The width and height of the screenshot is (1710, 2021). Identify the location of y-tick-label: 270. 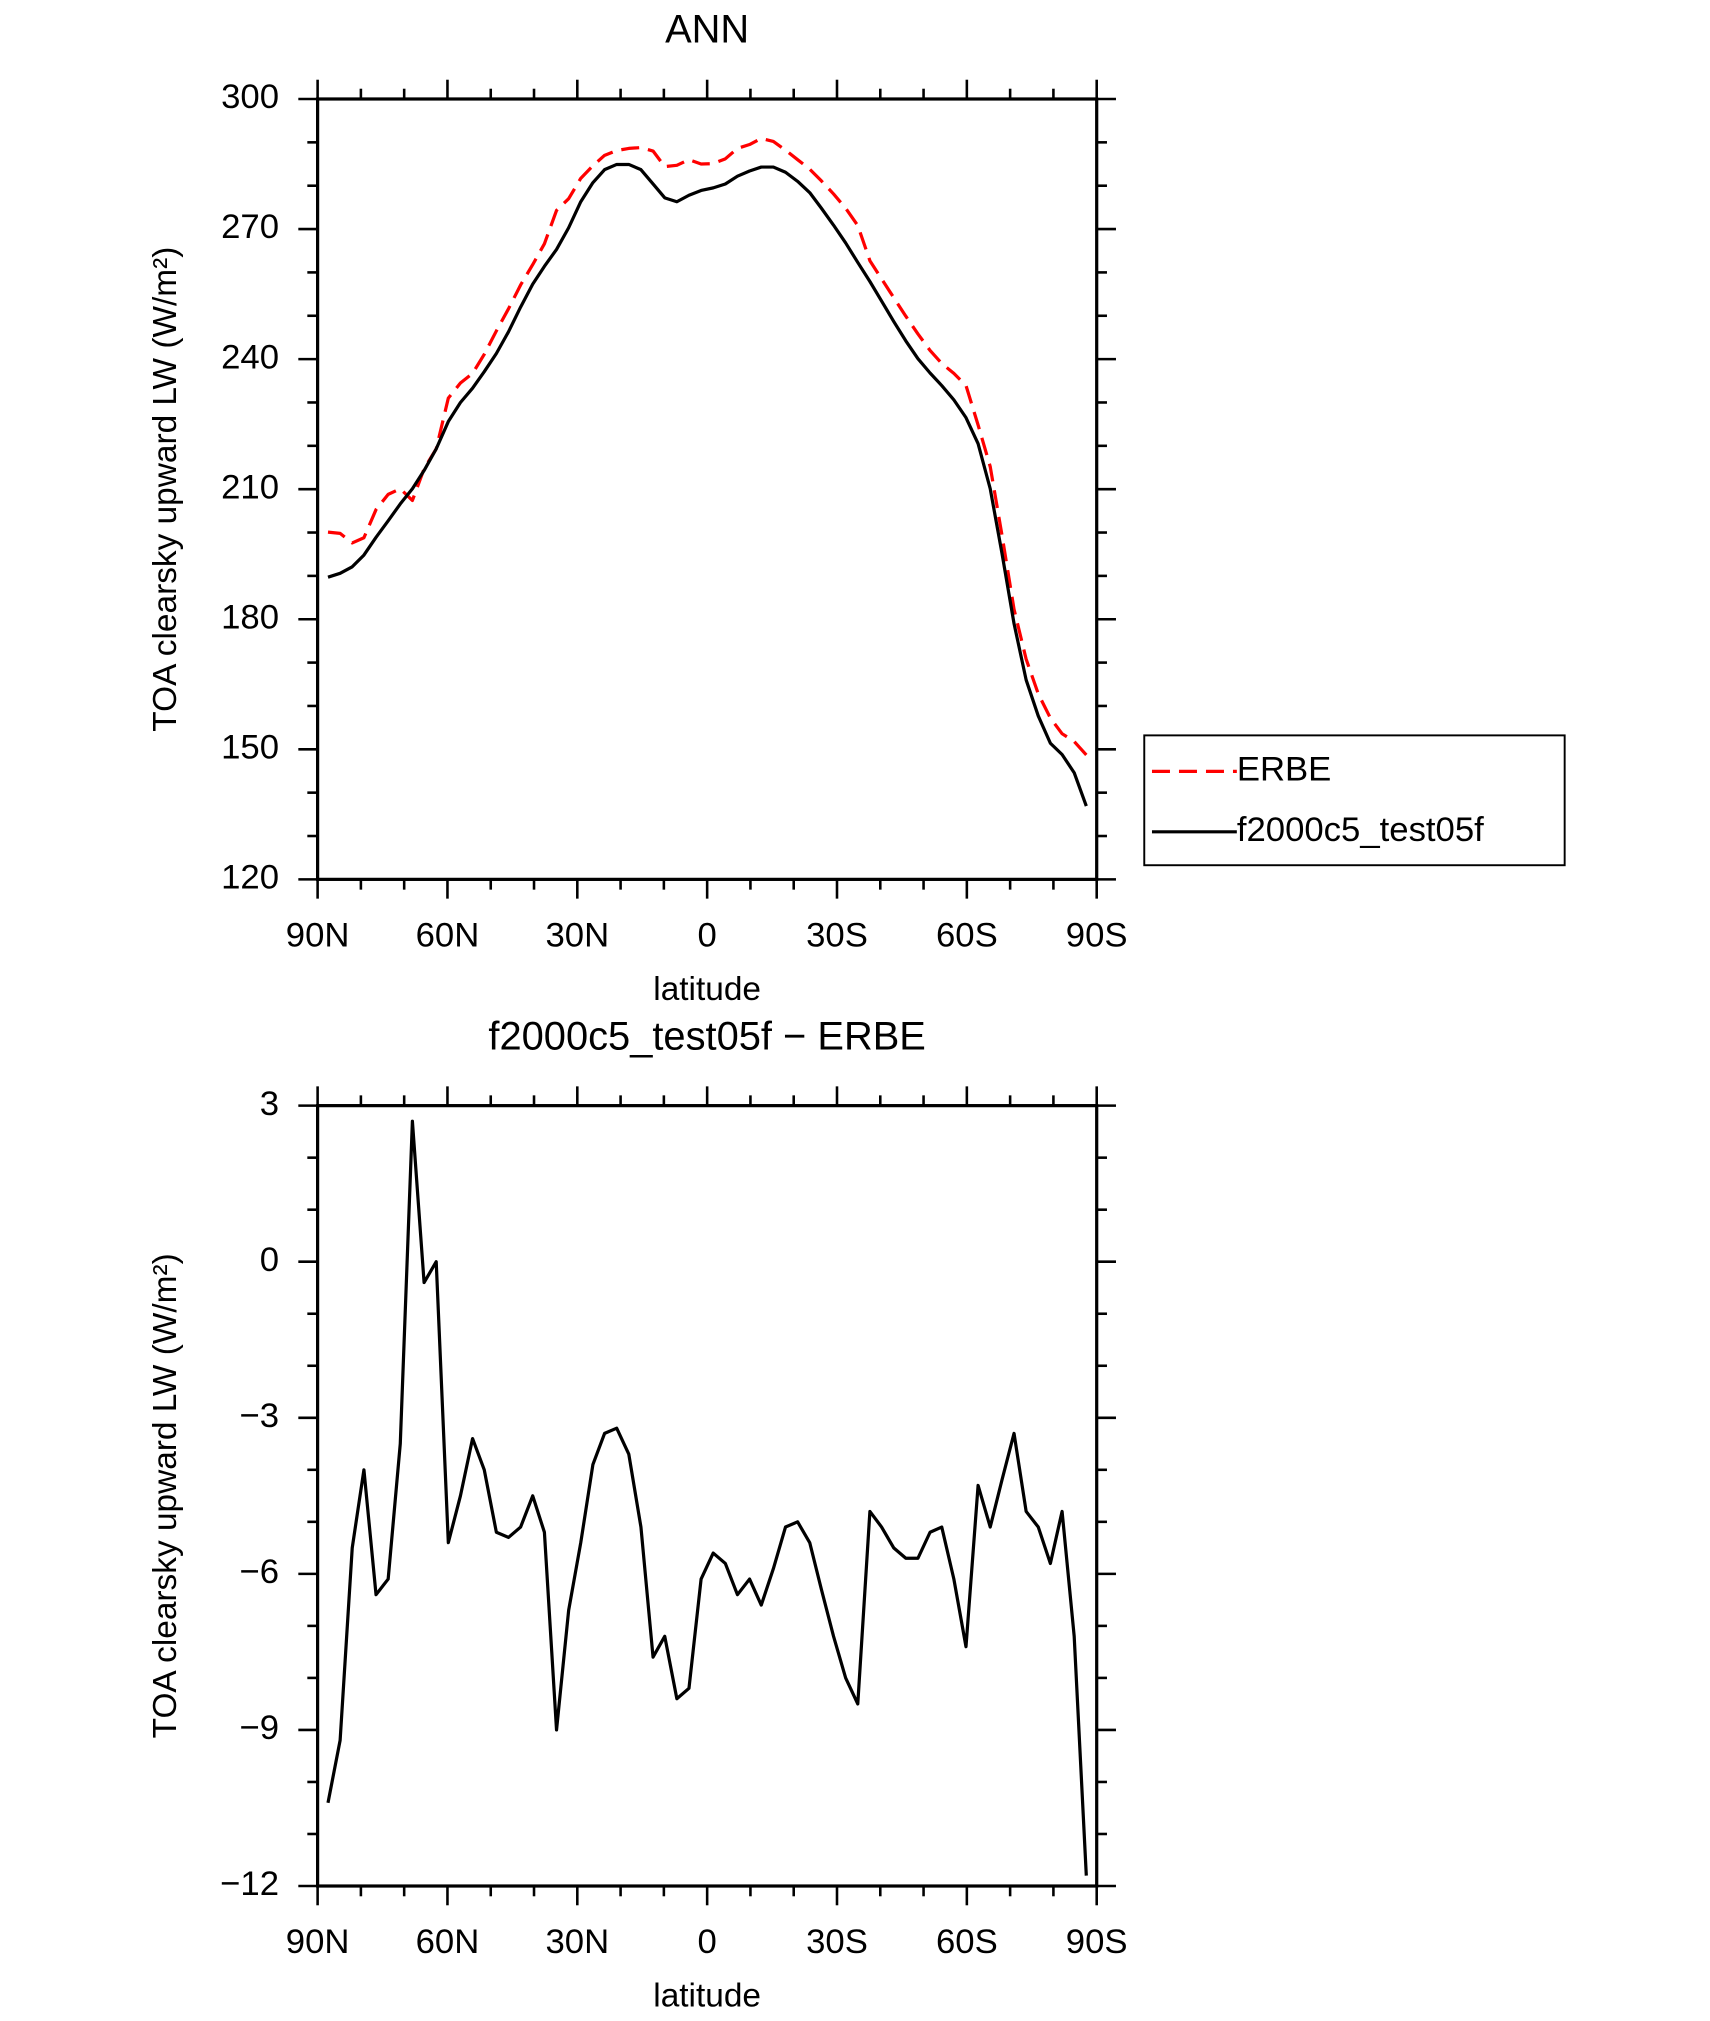
(250, 227).